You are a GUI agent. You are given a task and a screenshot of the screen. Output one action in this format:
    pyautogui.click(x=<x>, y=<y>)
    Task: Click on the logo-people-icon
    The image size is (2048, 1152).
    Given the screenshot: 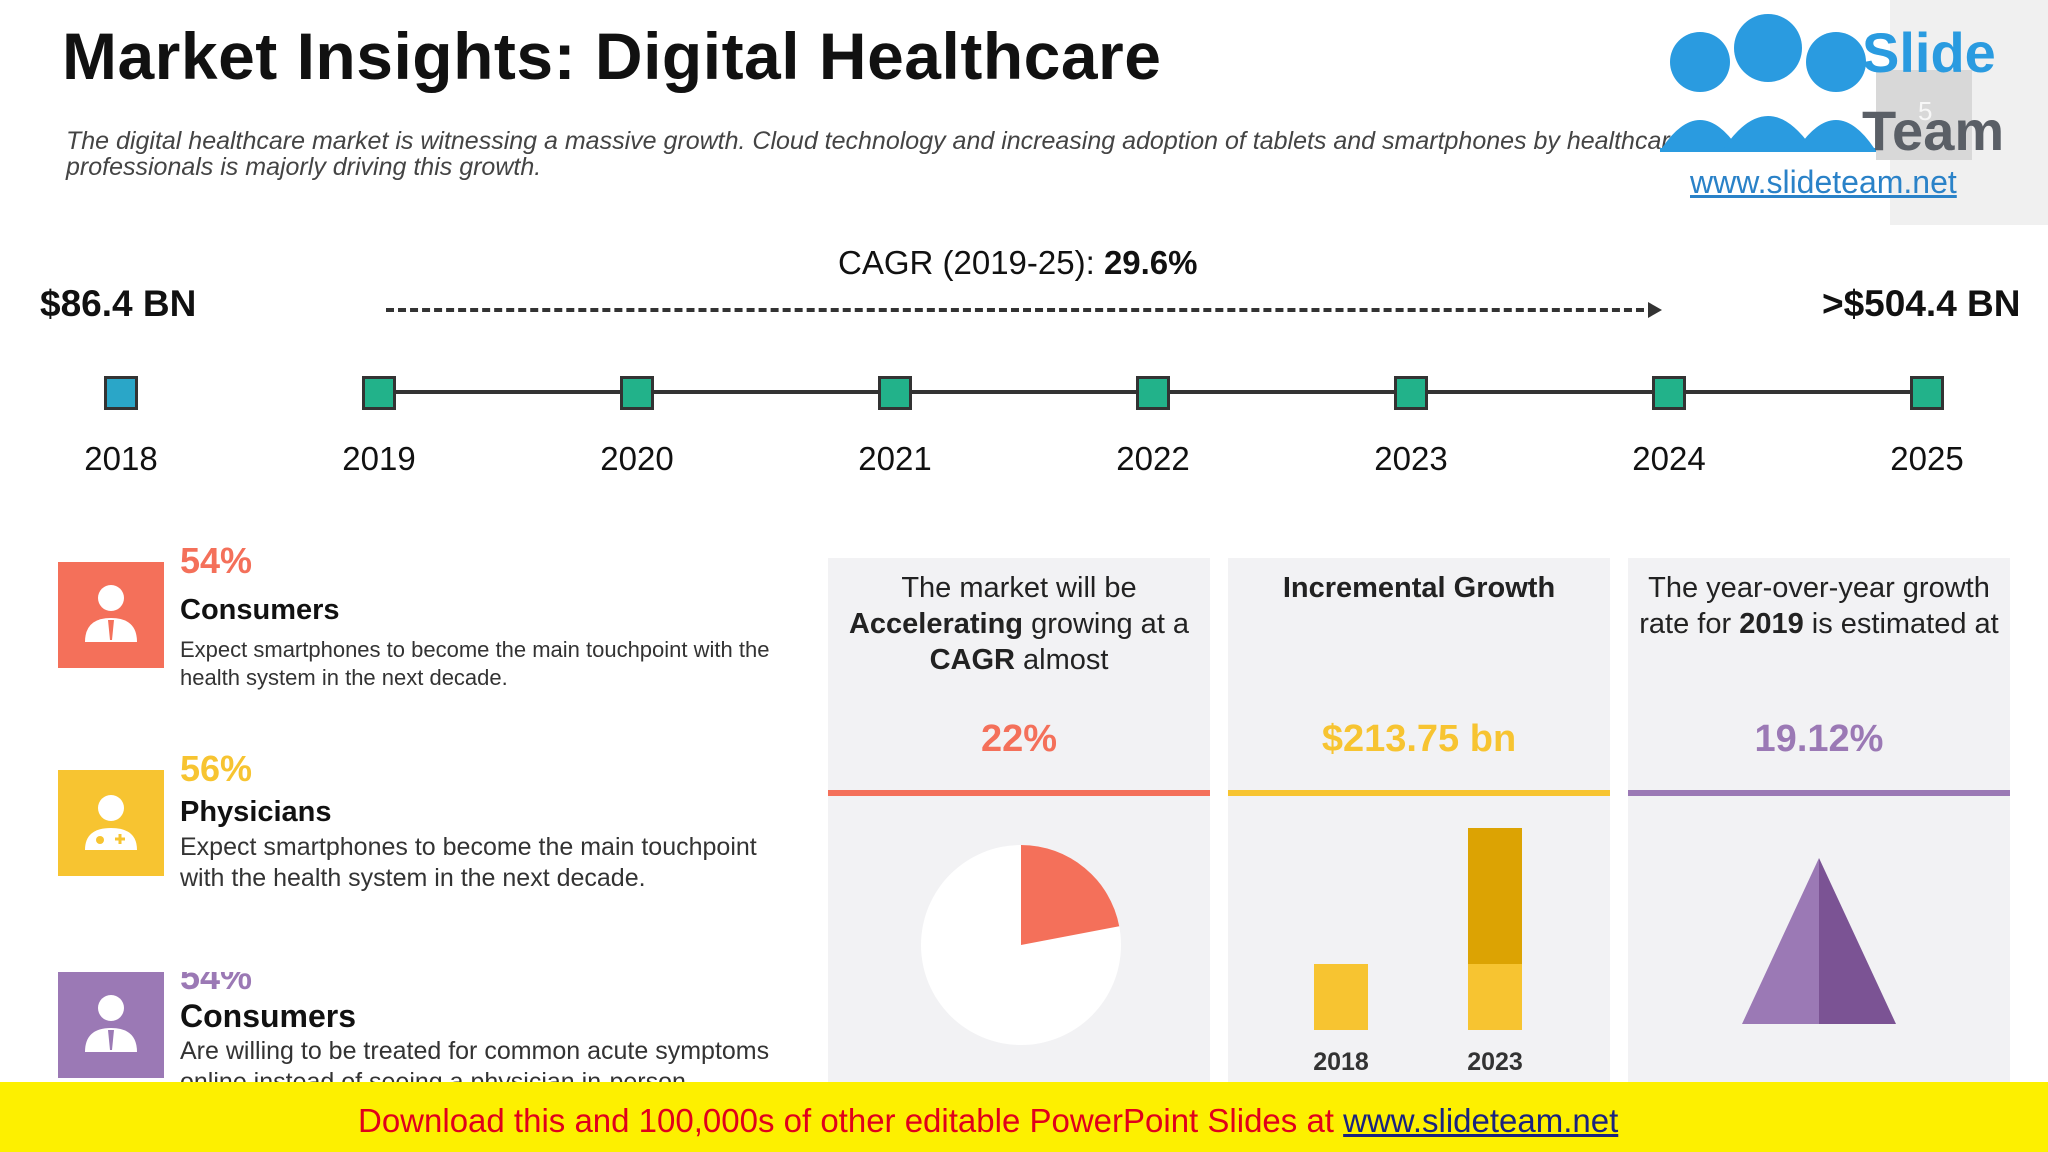 What is the action you would take?
    pyautogui.click(x=1854, y=112)
    